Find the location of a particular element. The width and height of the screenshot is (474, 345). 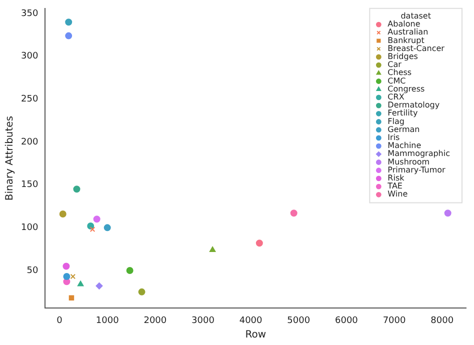

legend-label: Bankrupt is located at coordinates (406, 40).